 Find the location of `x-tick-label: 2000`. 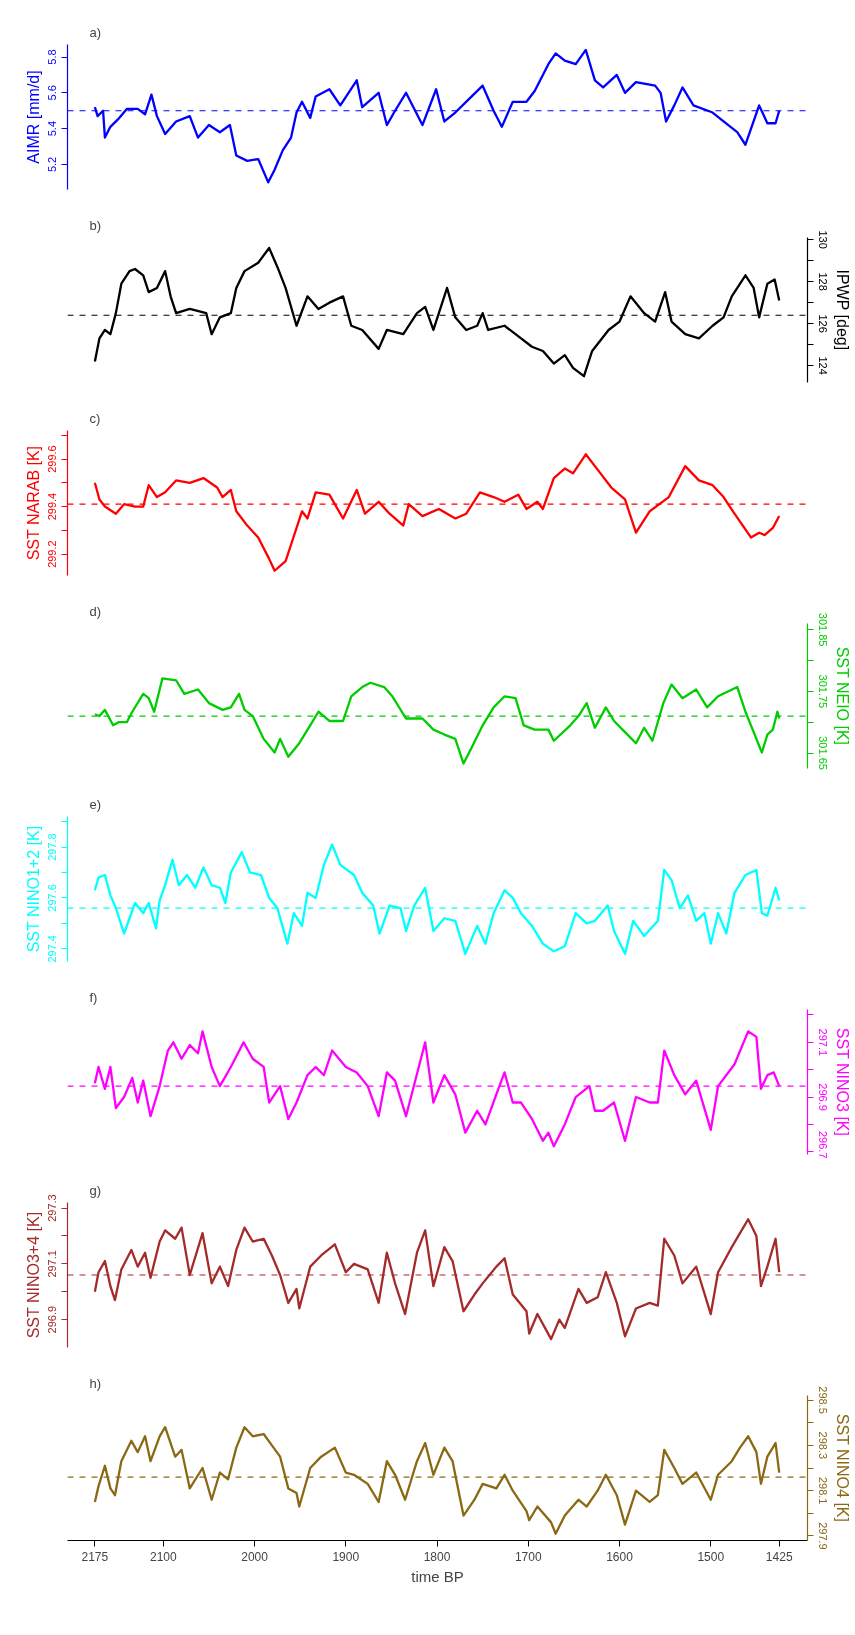

x-tick-label: 2000 is located at coordinates (255, 1556).